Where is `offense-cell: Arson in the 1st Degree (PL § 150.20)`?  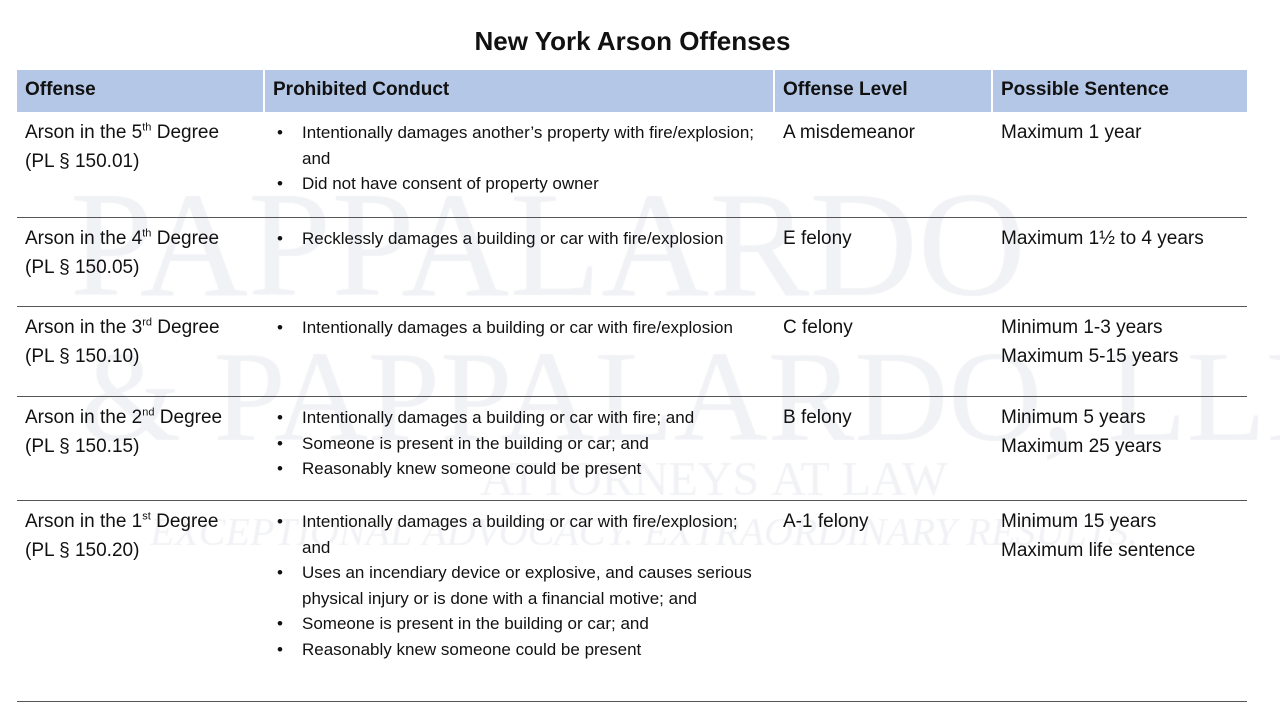
offense-cell: Arson in the 1st Degree (PL § 150.20) is located at coordinates (141, 601).